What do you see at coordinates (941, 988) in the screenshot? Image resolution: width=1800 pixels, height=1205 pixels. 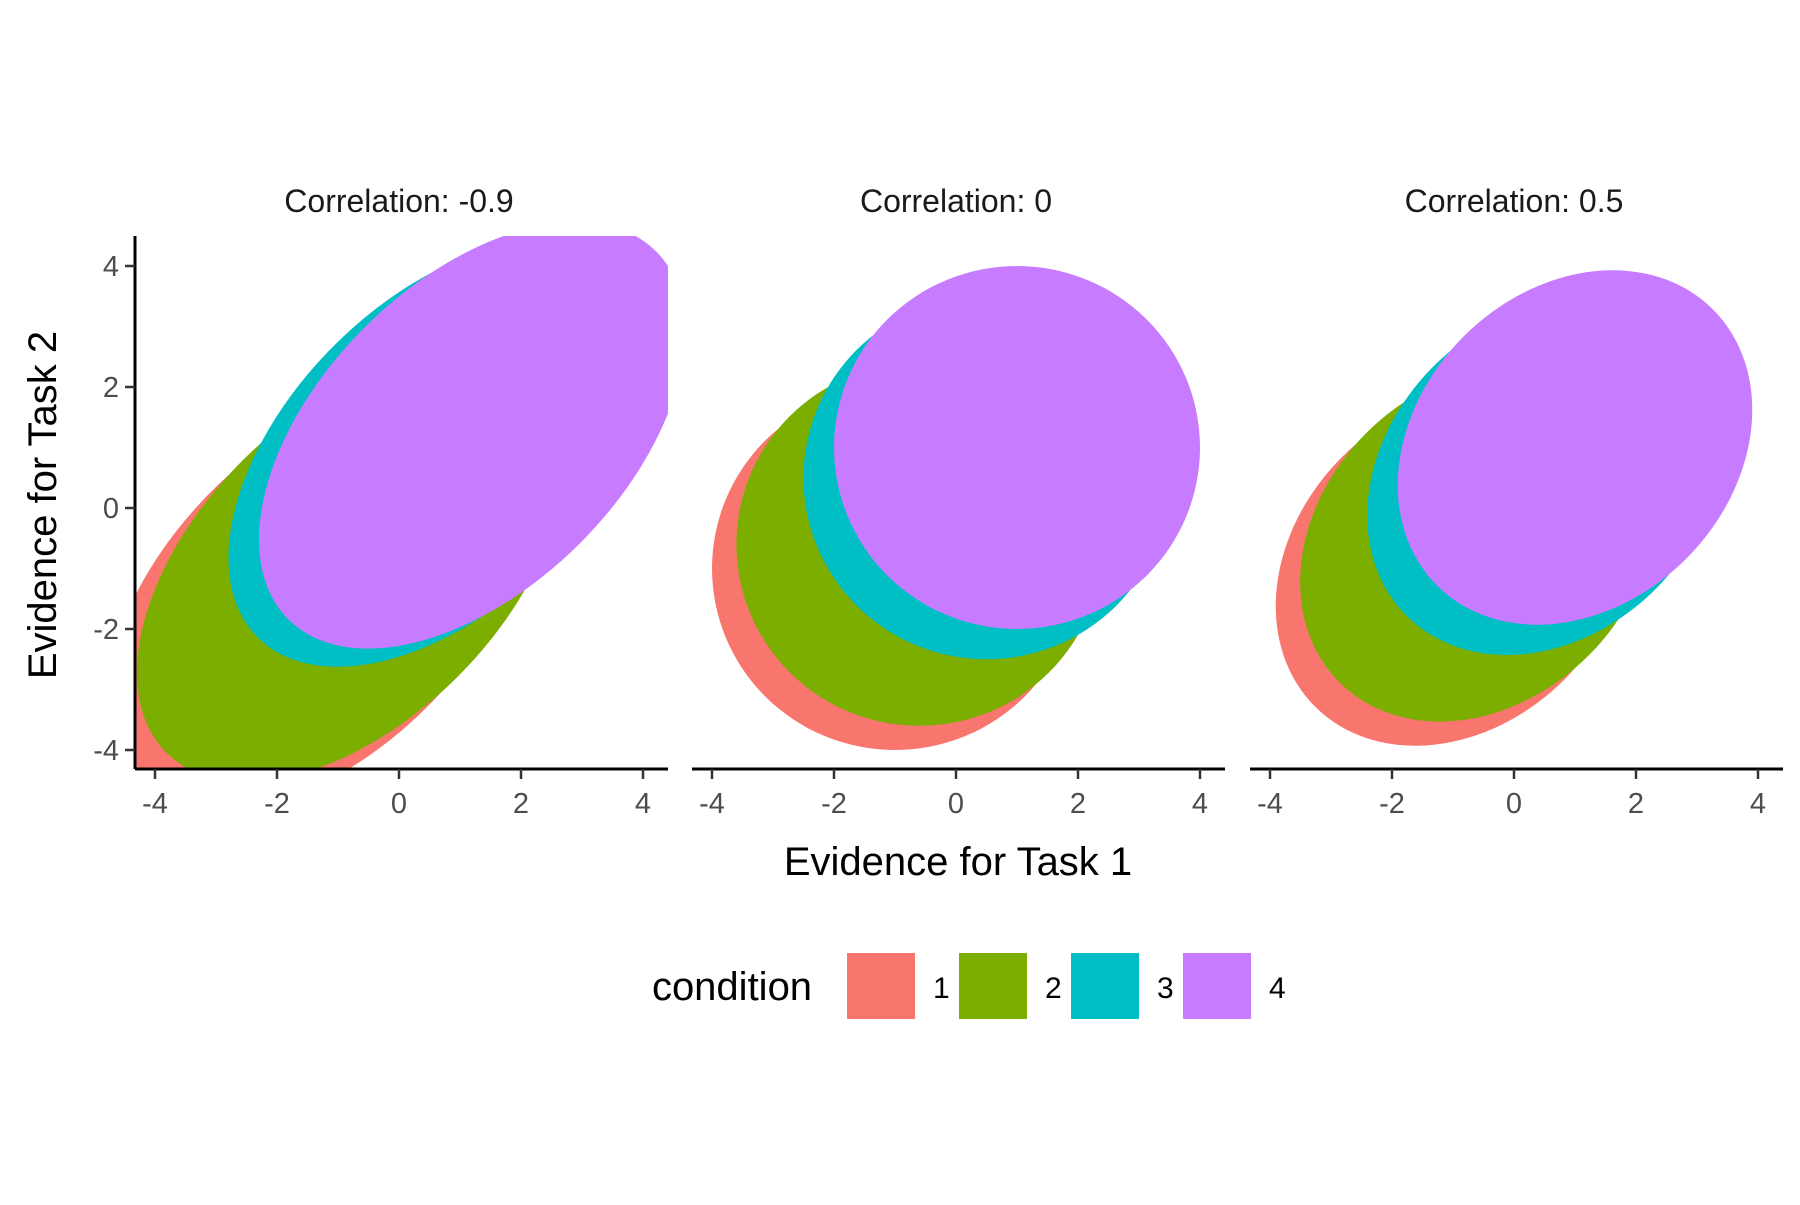 I see `legend-label: 1` at bounding box center [941, 988].